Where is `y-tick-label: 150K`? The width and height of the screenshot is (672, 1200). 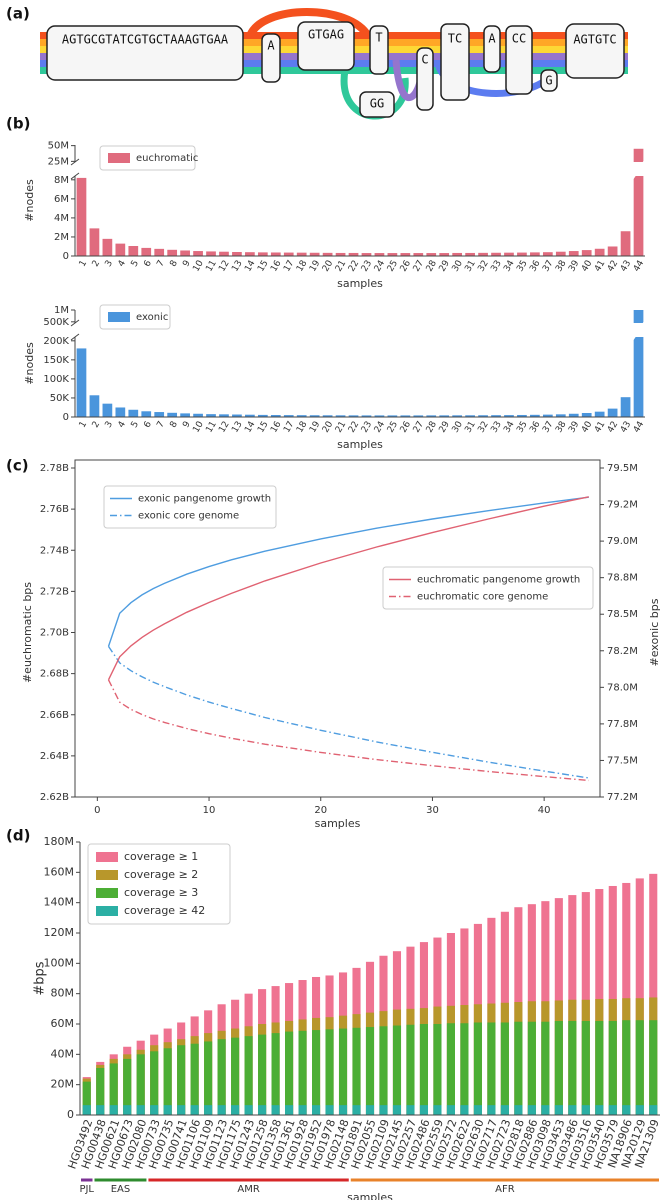
y-tick-label: 150K is located at coordinates (56, 360).